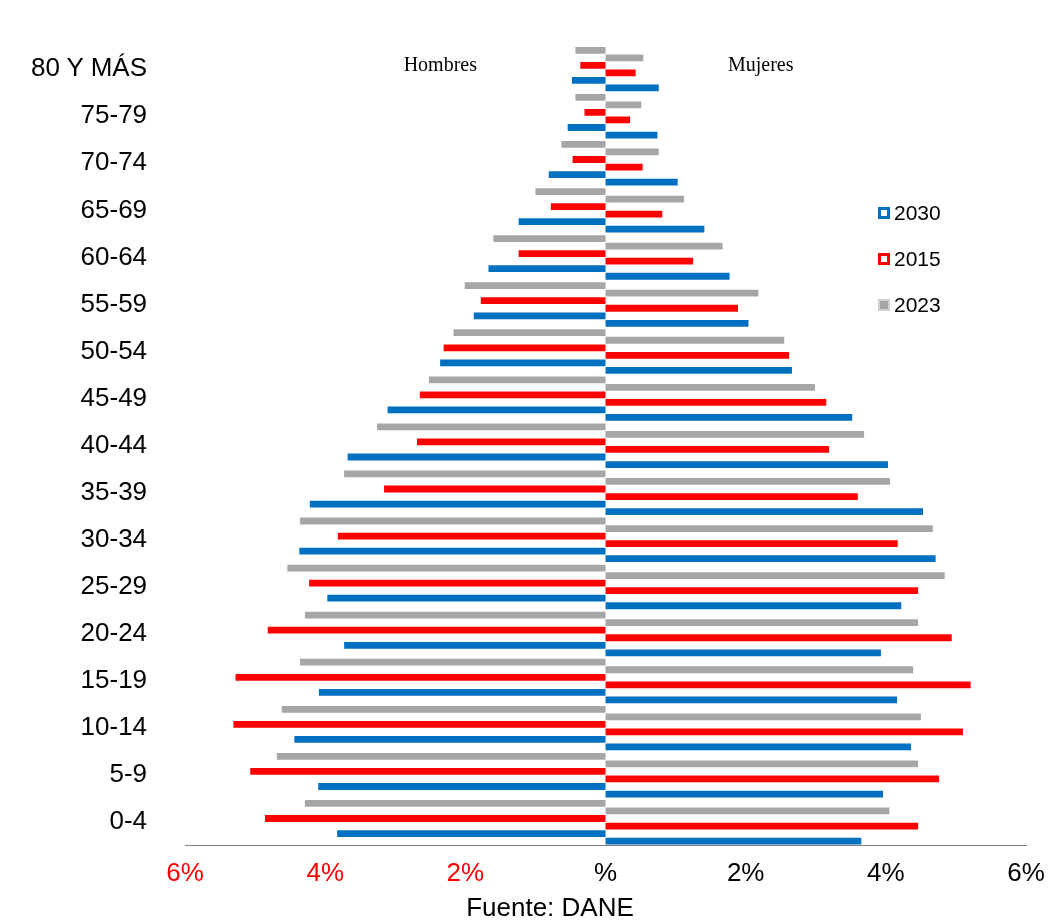  I want to click on y-tick-label: 10-14, so click(114, 726).